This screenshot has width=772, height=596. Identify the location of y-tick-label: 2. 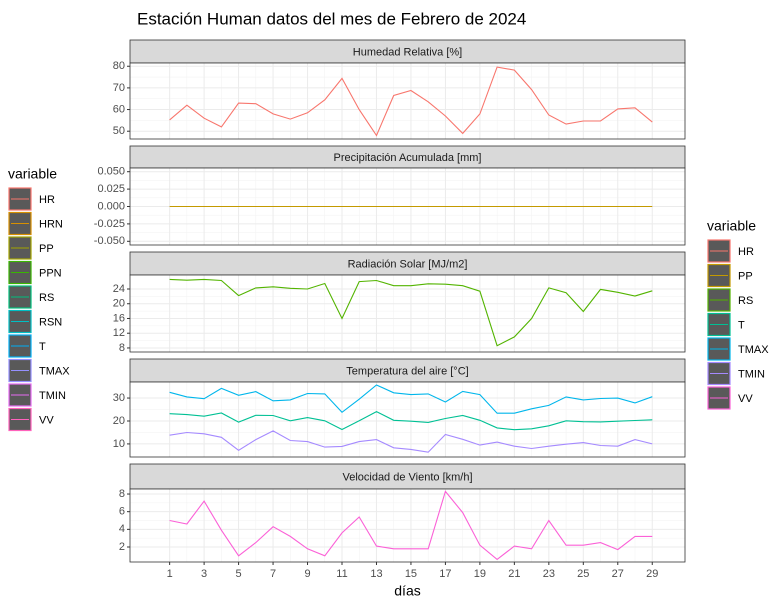
(122, 547).